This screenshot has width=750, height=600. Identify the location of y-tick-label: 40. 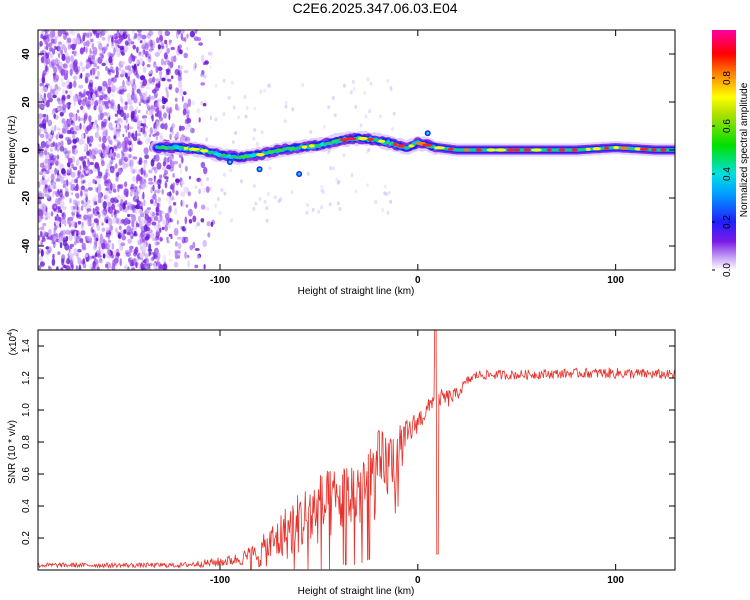
(26, 54).